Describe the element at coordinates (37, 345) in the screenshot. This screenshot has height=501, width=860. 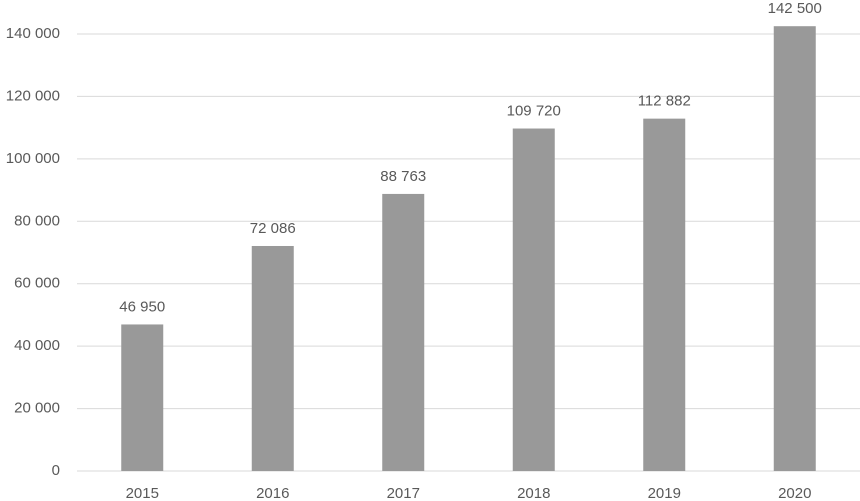
I see `y-tick-label: 40 000` at that location.